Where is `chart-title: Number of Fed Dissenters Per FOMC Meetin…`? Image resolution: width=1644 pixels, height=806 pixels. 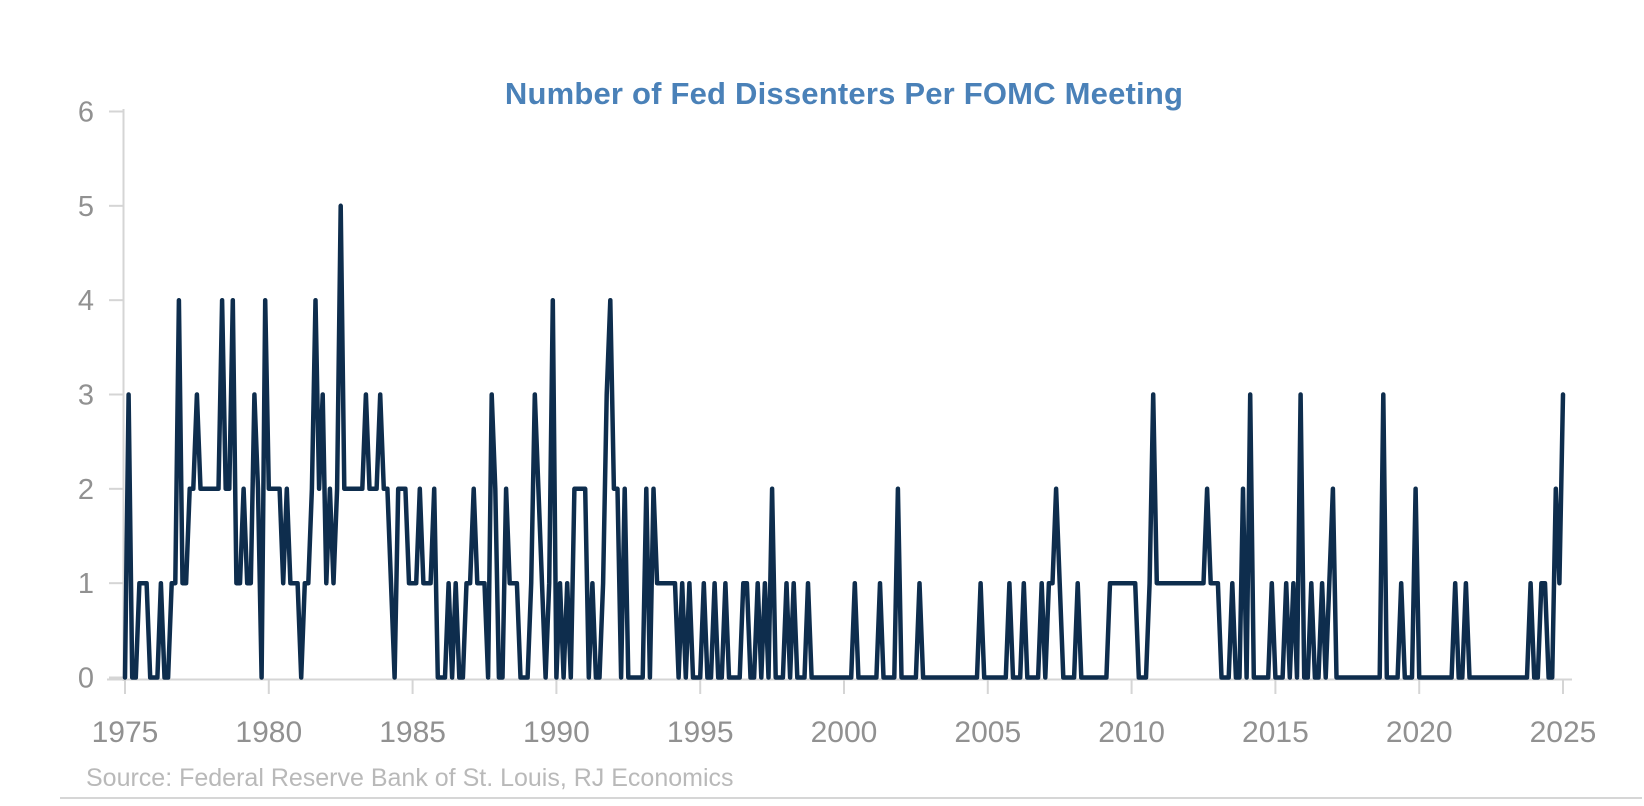
chart-title: Number of Fed Dissenters Per FOMC Meetin… is located at coordinates (844, 93).